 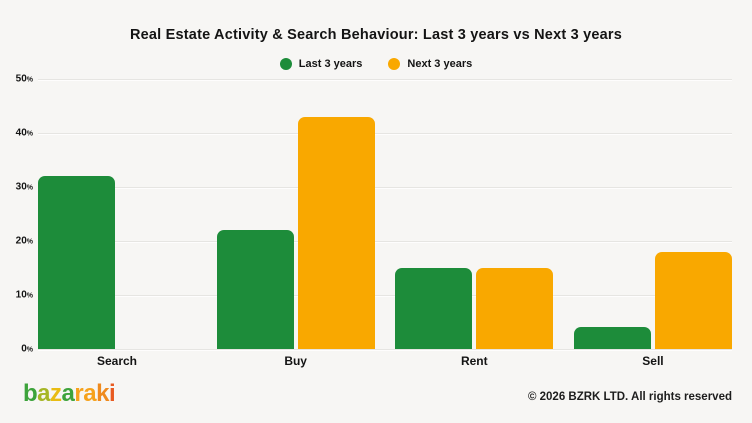 I want to click on logo-letter: b, so click(x=30, y=393).